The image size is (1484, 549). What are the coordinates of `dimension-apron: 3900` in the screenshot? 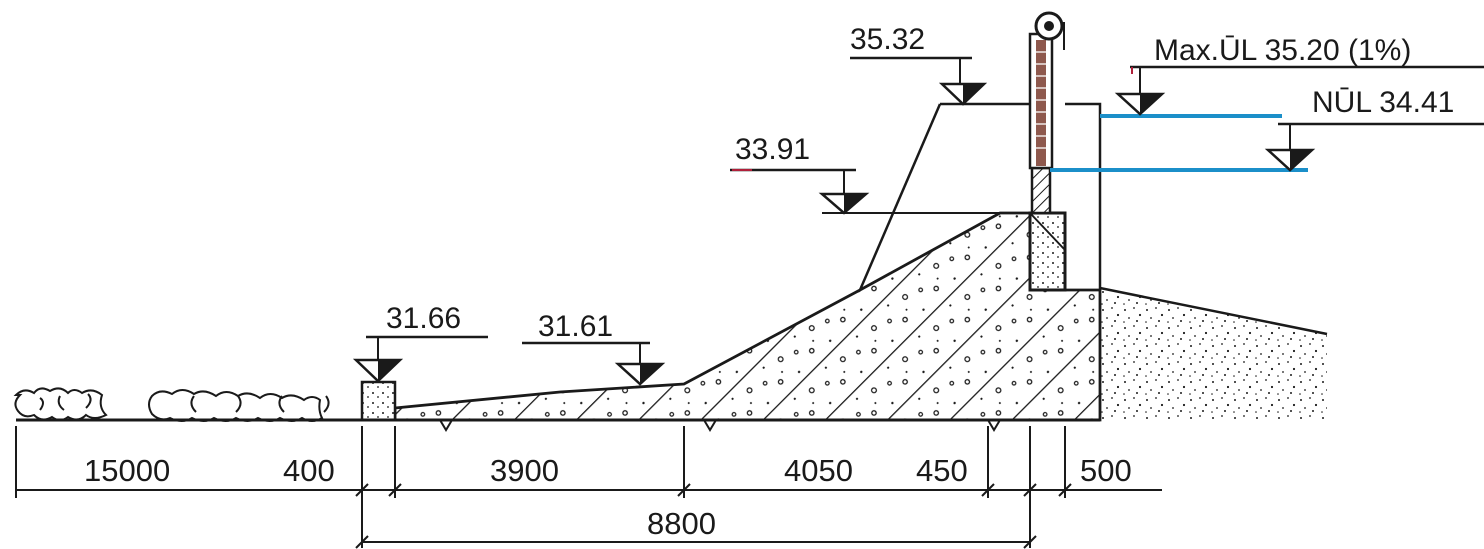 It's located at (524, 470).